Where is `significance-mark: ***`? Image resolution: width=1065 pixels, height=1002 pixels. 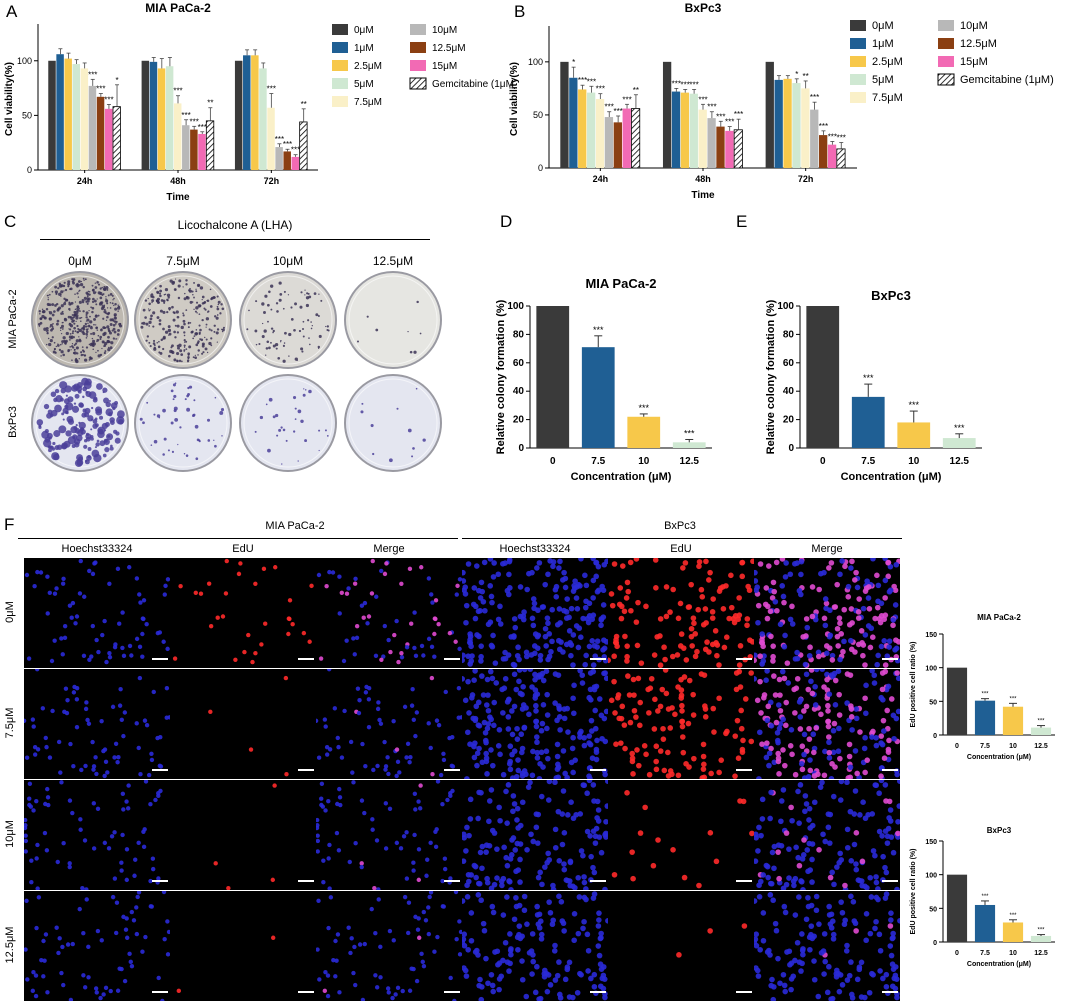
significance-mark: *** is located at coordinates (985, 695).